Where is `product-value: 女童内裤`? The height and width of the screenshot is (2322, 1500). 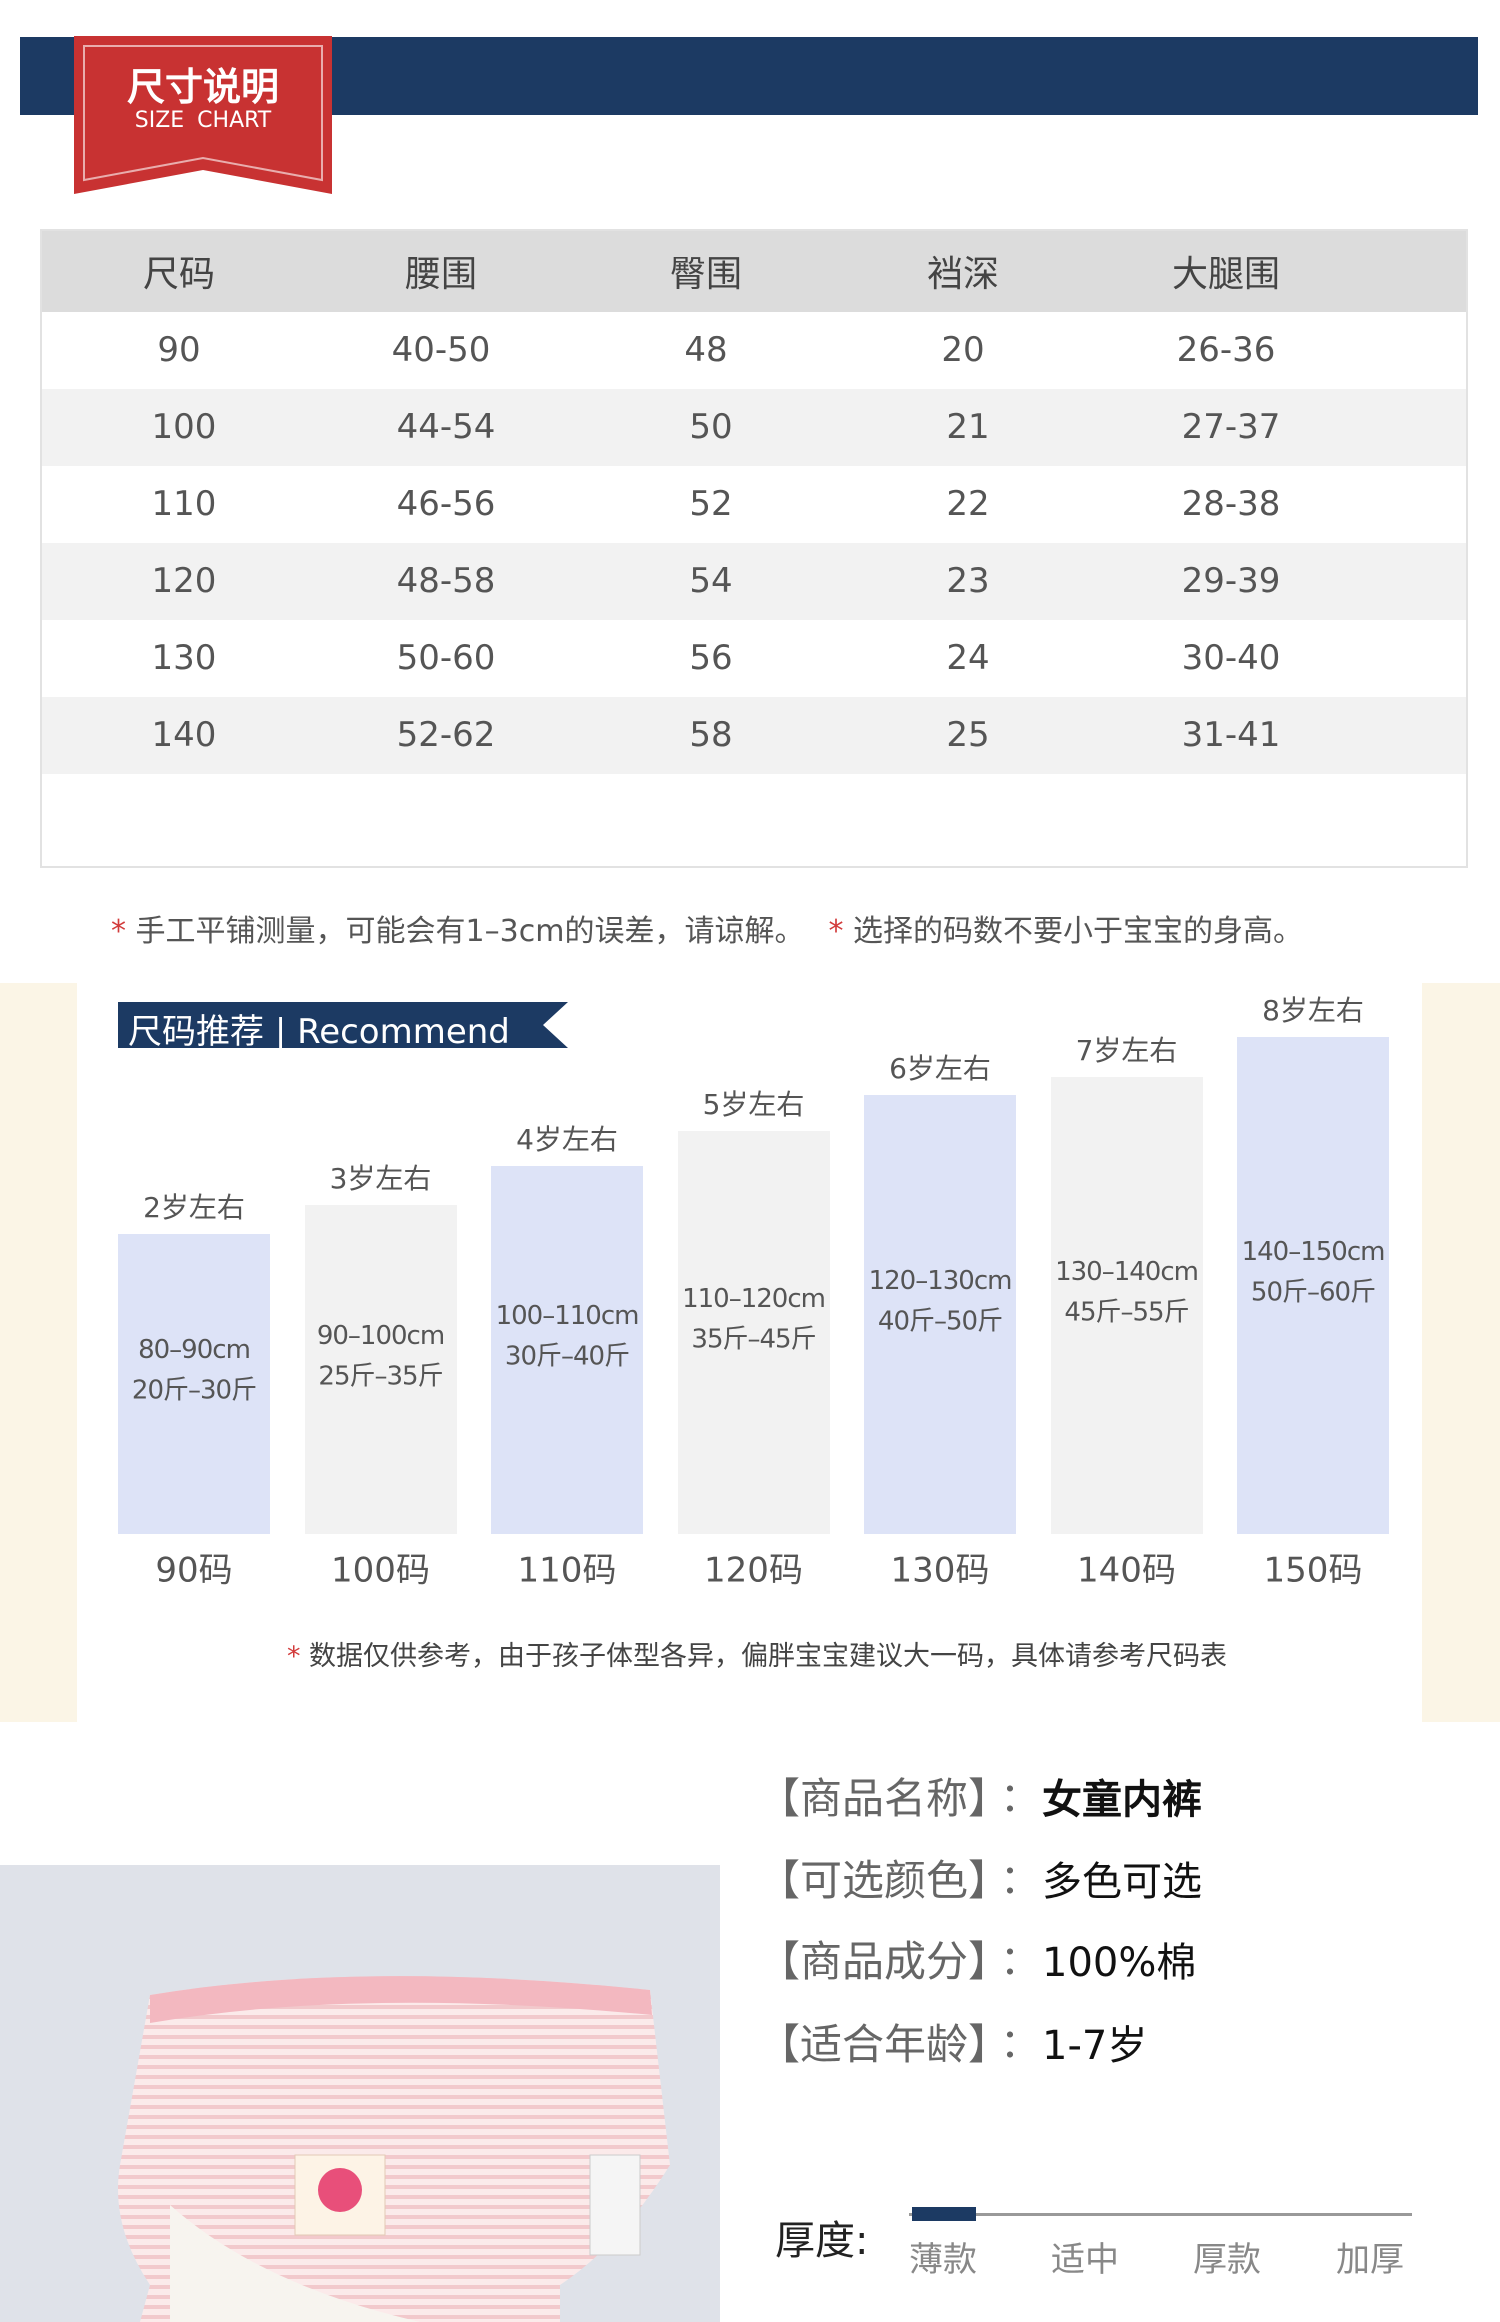 product-value: 女童内裤 is located at coordinates (1122, 1800).